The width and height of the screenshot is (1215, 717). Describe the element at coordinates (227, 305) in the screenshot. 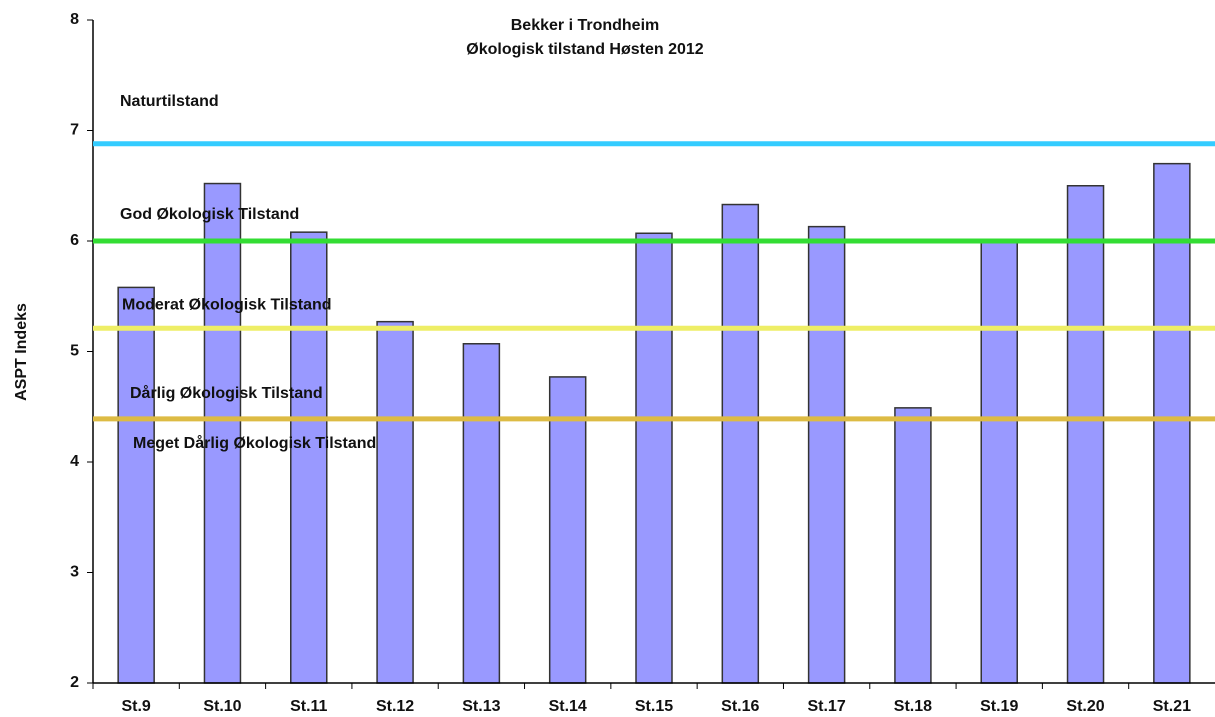

I see `reference-label: Moderat Økologisk Tilstand` at that location.